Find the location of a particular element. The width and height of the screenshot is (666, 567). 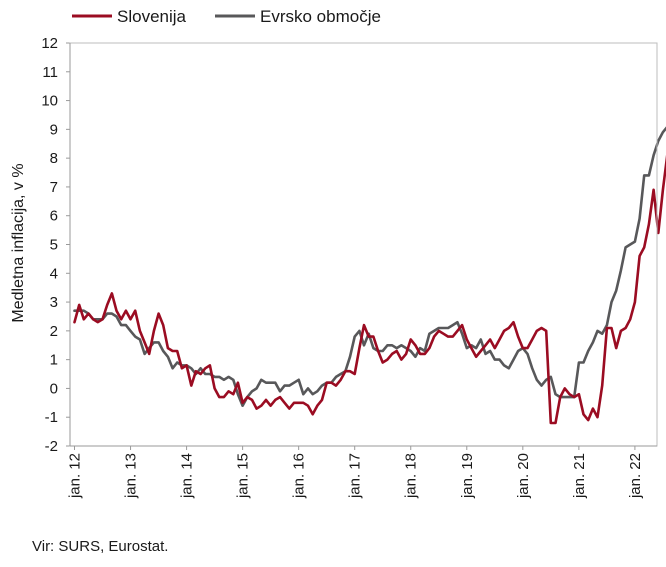

x-tick-label: jan. 15 is located at coordinates (243, 476).